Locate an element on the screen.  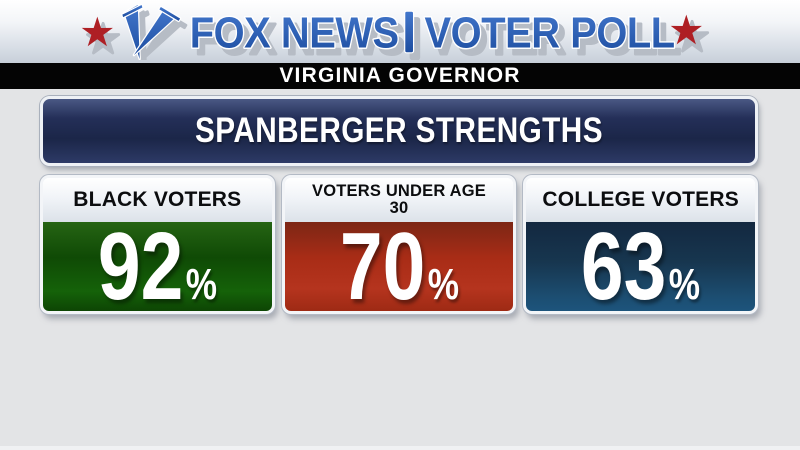
stat-number: 92 is located at coordinates (140, 266).